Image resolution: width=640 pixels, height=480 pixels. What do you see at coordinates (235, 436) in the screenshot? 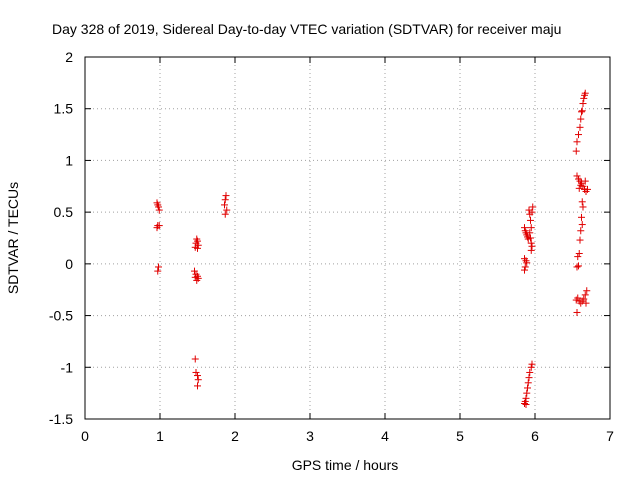
I see `x-tick-label: 2` at bounding box center [235, 436].